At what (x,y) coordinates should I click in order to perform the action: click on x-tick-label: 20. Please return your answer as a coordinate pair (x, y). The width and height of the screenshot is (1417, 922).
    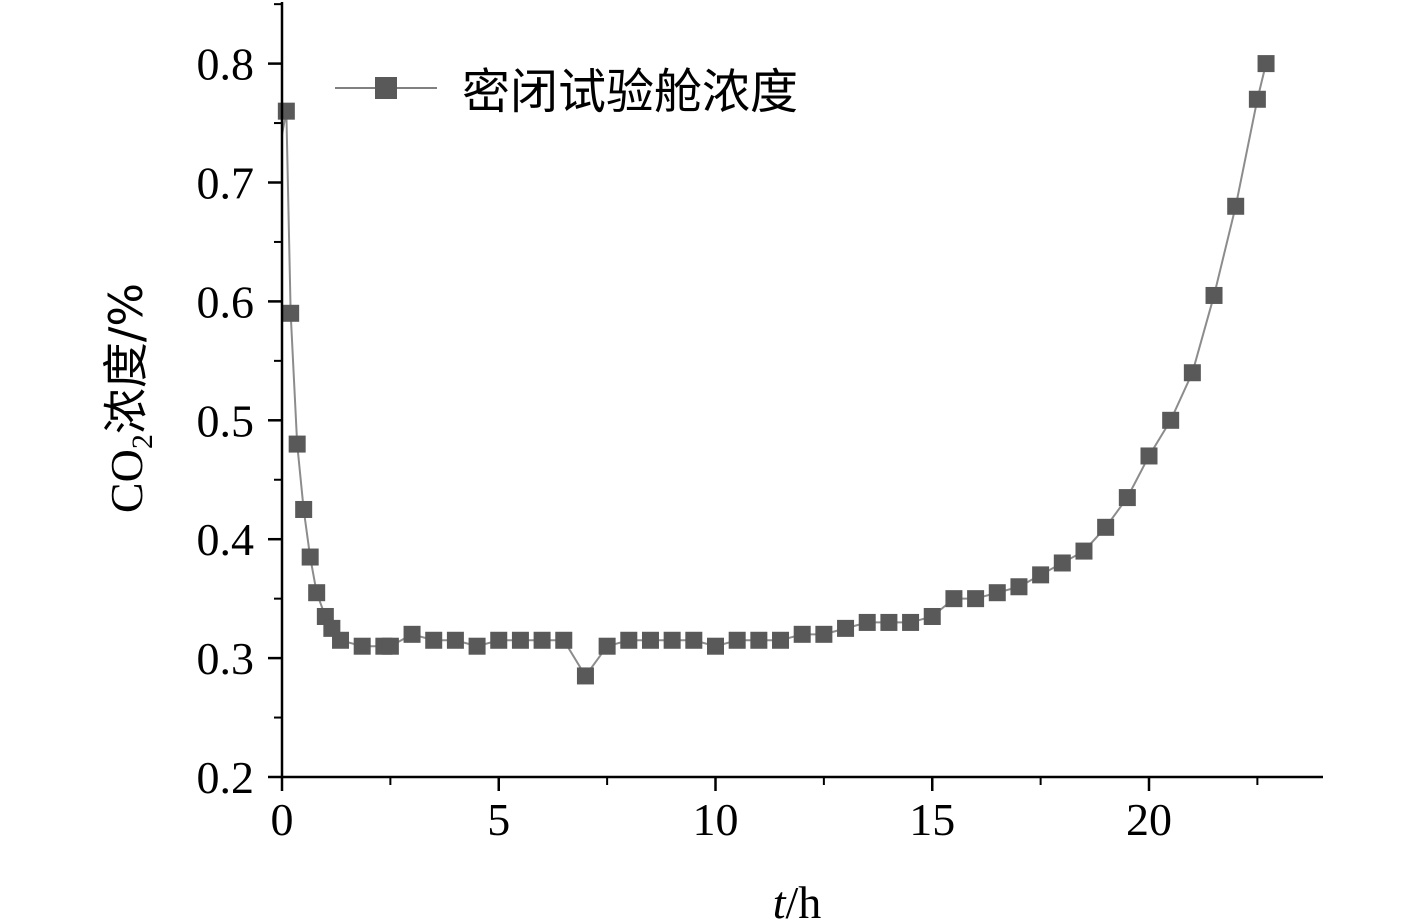
    Looking at the image, I should click on (1149, 819).